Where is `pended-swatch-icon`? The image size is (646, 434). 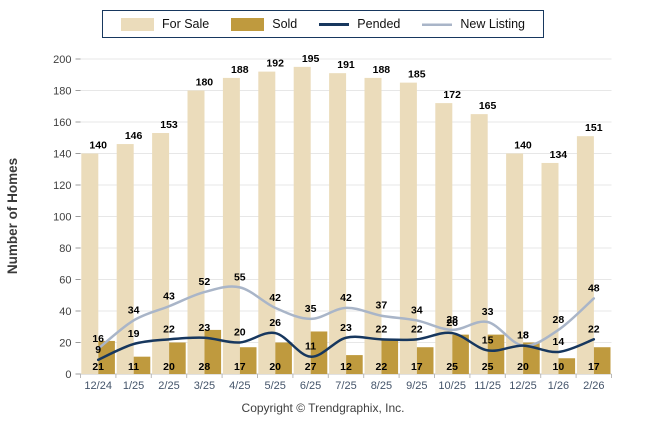
pended-swatch-icon is located at coordinates (334, 24).